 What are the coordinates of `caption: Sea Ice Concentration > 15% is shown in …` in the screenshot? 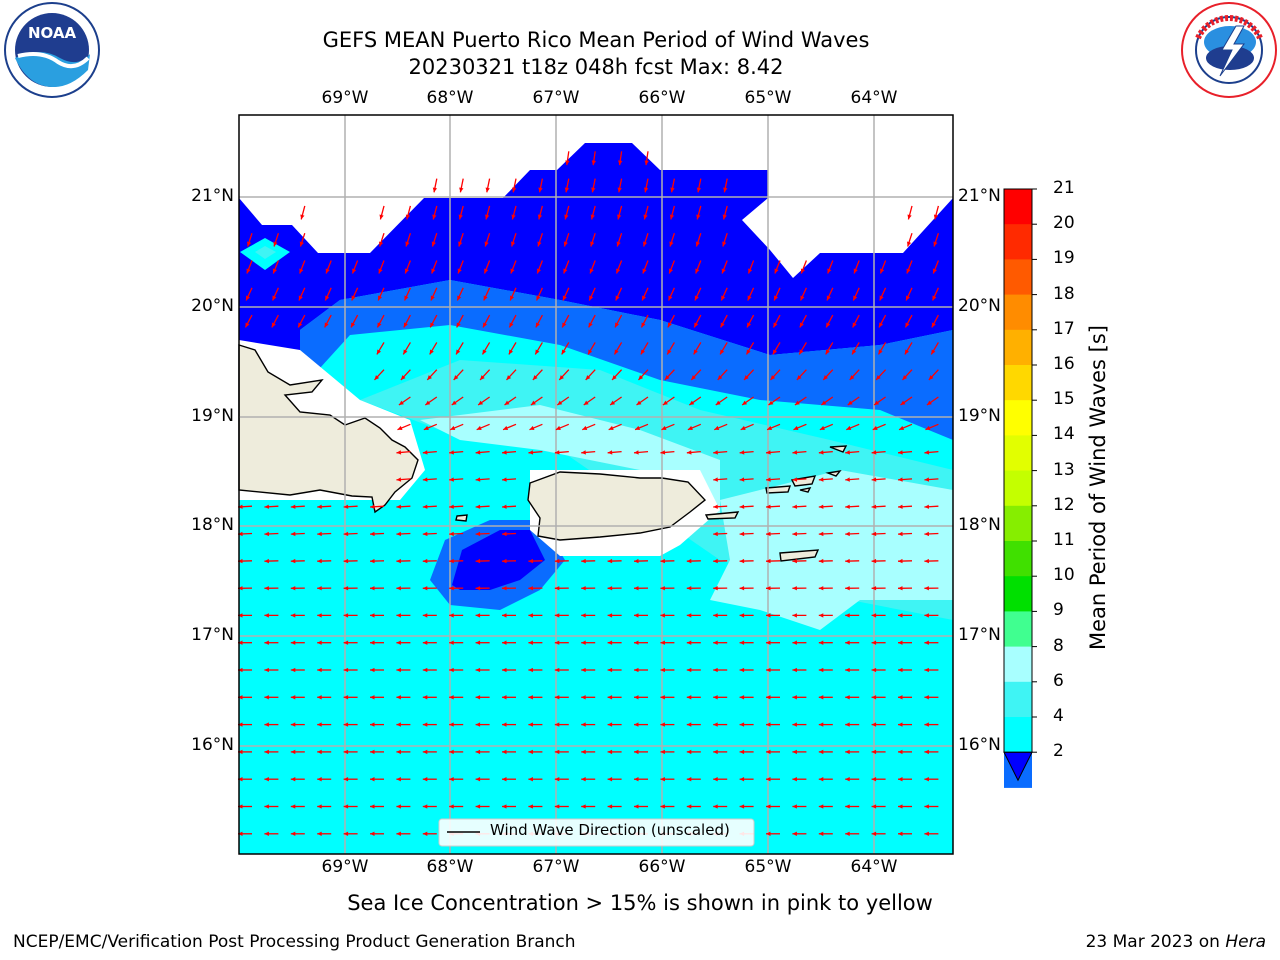 It's located at (640, 903).